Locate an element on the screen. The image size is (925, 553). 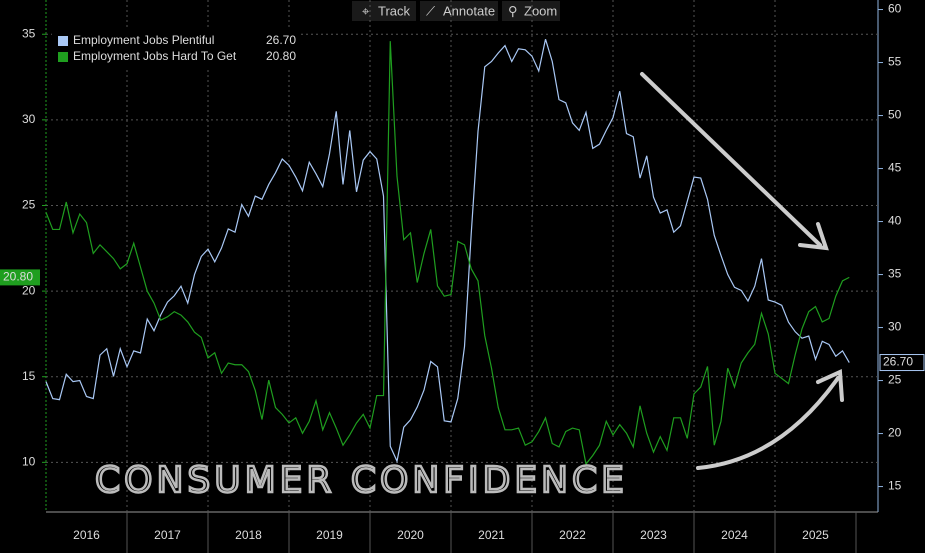
y2-tick-label: 50 is located at coordinates (895, 115).